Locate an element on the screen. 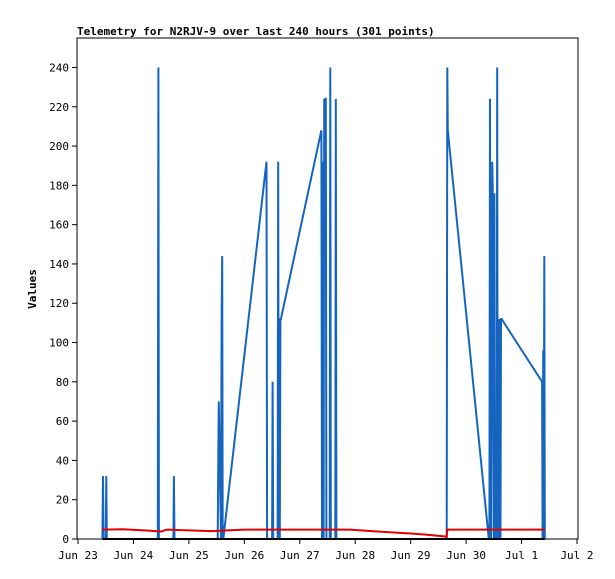 The height and width of the screenshot is (579, 615). y-tick-label: 80 is located at coordinates (62, 382).